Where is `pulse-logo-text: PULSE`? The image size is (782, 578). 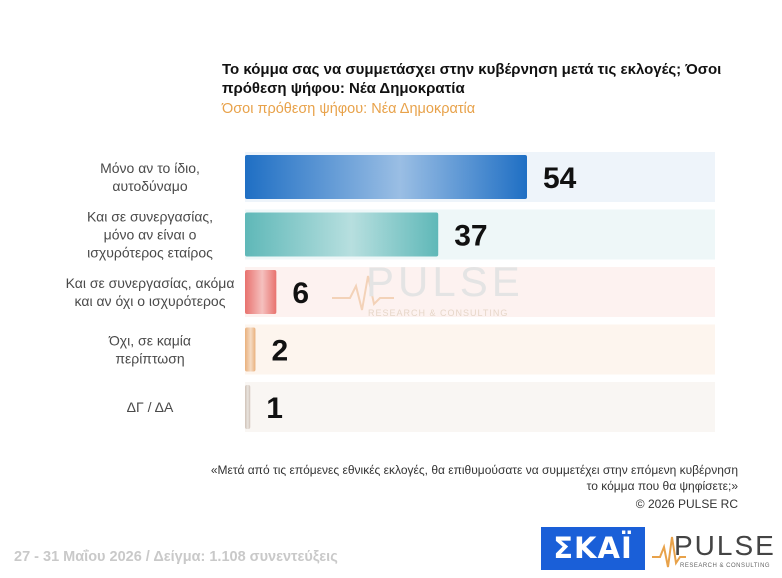
pulse-logo-text: PULSE is located at coordinates (724, 545).